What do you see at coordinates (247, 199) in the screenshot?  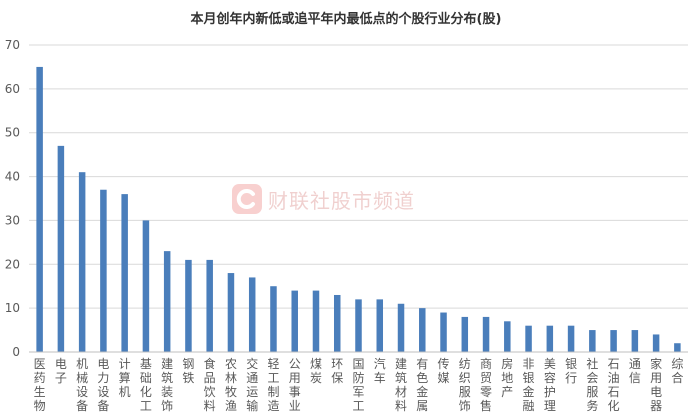 I see `watermark-logo-icon` at bounding box center [247, 199].